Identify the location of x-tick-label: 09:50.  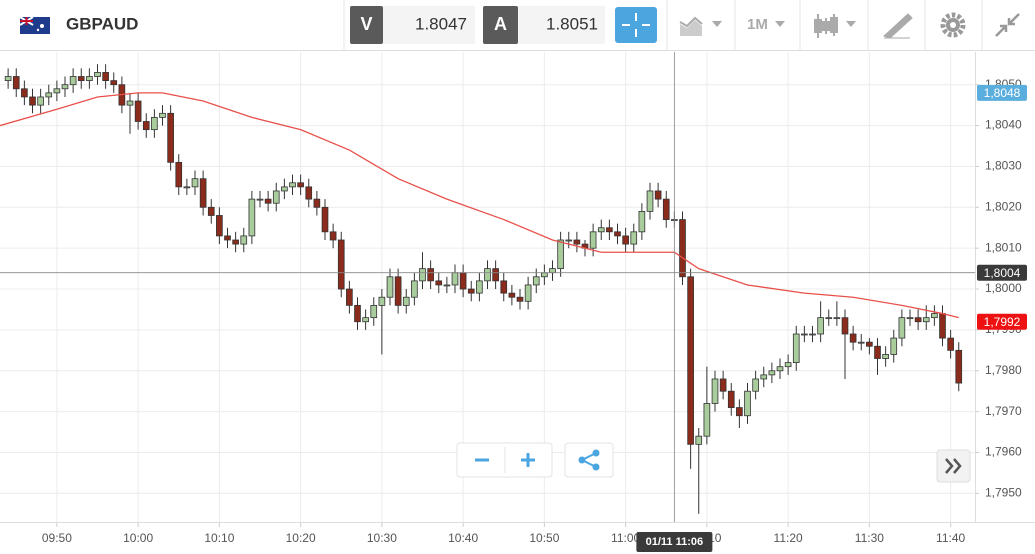
(57, 538).